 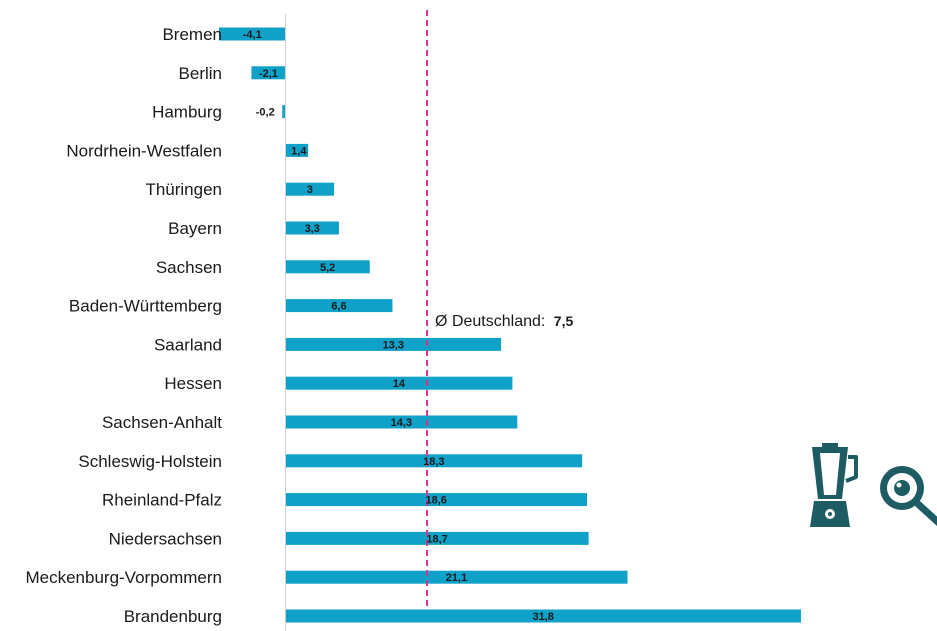 I want to click on bar-saarland, so click(x=393, y=344).